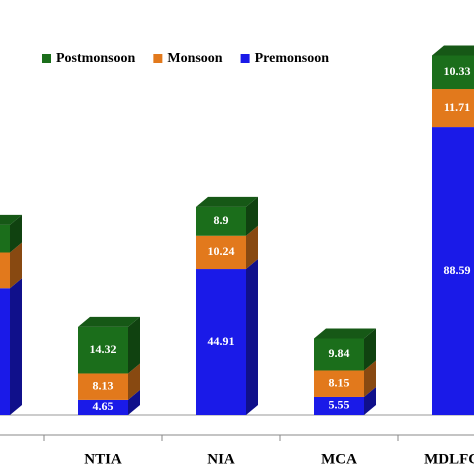 The image size is (474, 474). I want to click on legend-label: Premonsoon, so click(292, 58).